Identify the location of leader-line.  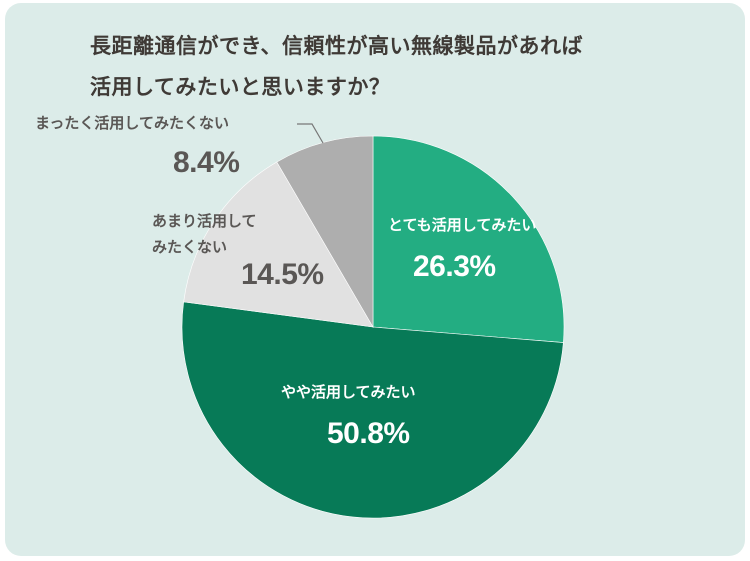
(310, 133).